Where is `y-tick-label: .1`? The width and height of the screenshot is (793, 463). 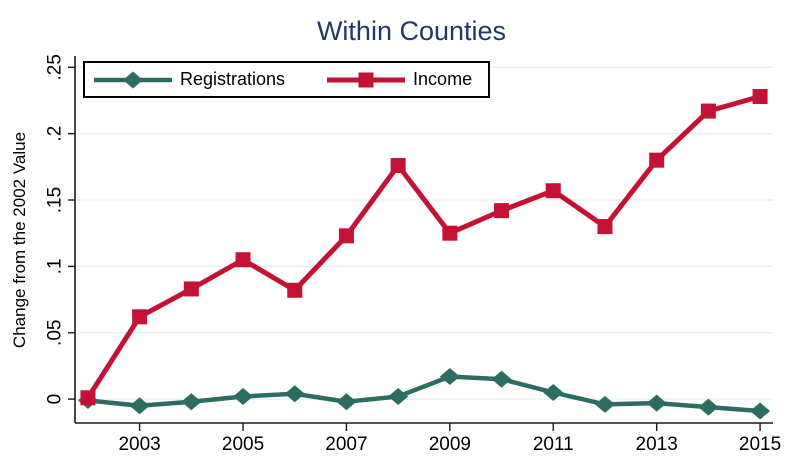
y-tick-label: .1 is located at coordinates (55, 266).